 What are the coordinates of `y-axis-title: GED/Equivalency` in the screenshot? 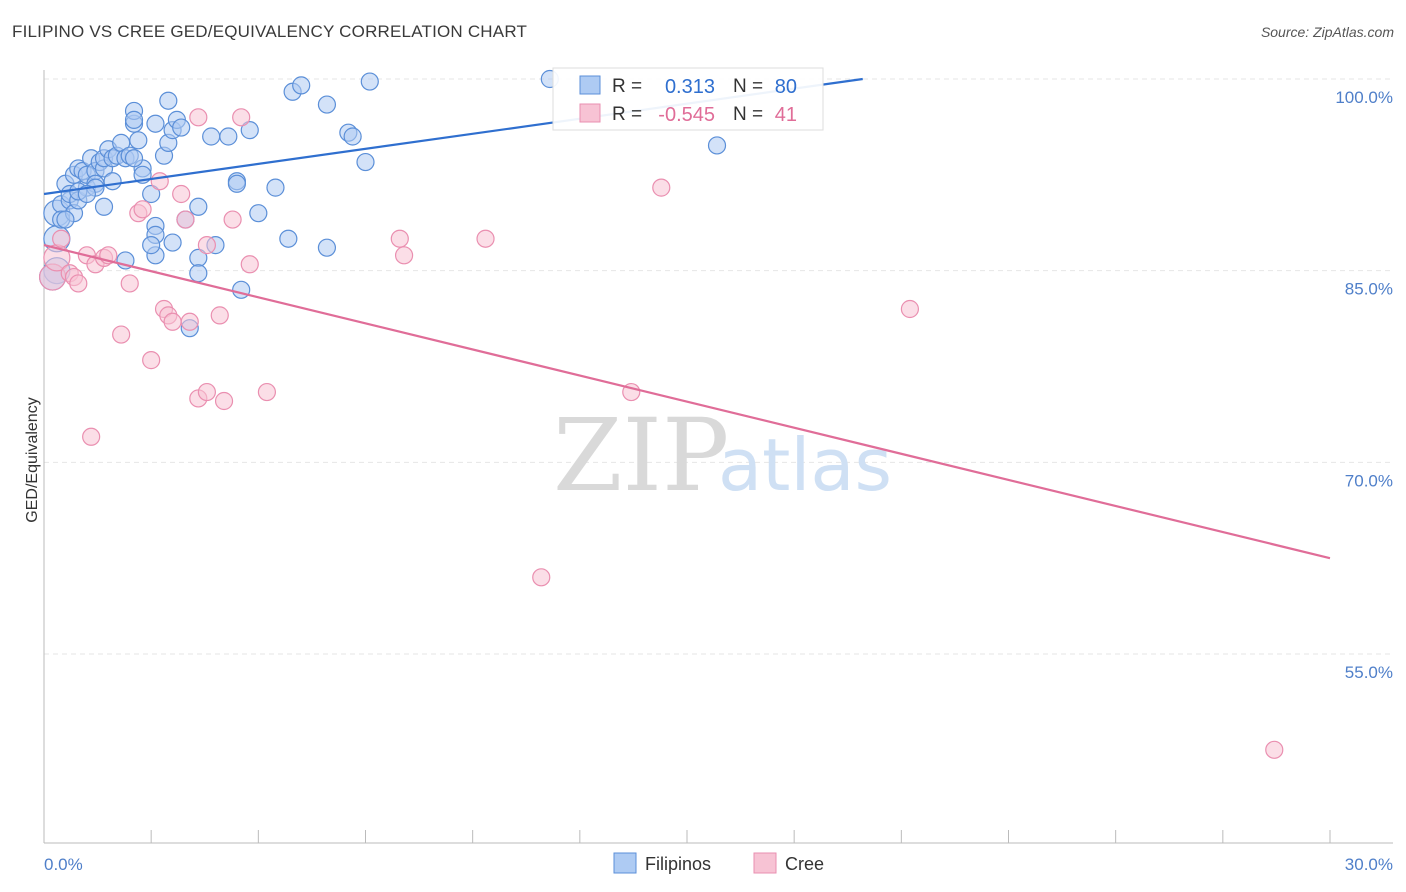 It's located at (32, 459).